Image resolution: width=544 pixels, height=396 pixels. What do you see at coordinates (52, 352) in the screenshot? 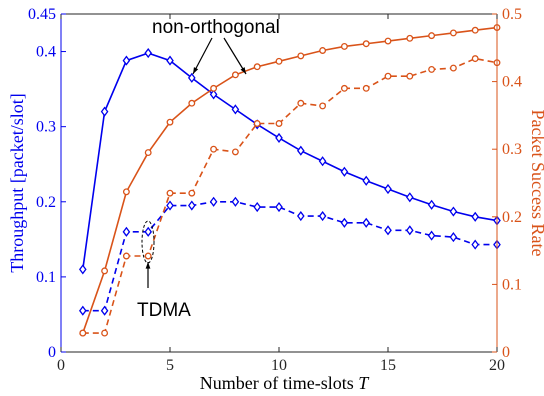
I see `y-left-tick-label: 0` at bounding box center [52, 352].